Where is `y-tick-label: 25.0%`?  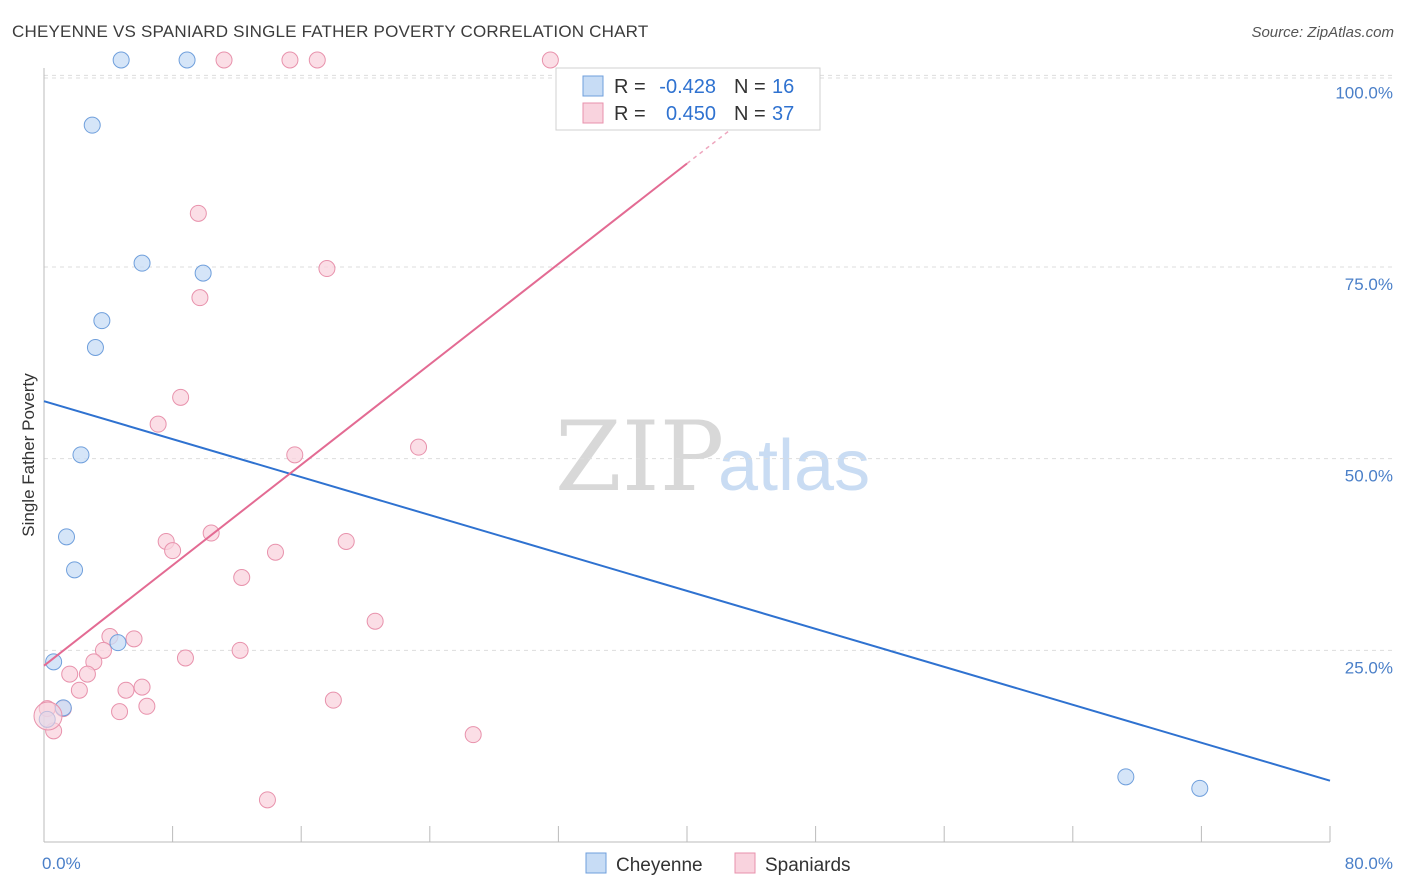 y-tick-label: 25.0% is located at coordinates (1369, 667).